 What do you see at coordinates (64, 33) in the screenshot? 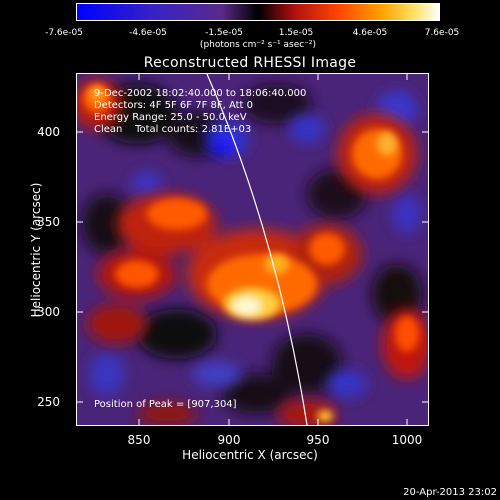
I see `colorbar-tick: -7.6e-05` at bounding box center [64, 33].